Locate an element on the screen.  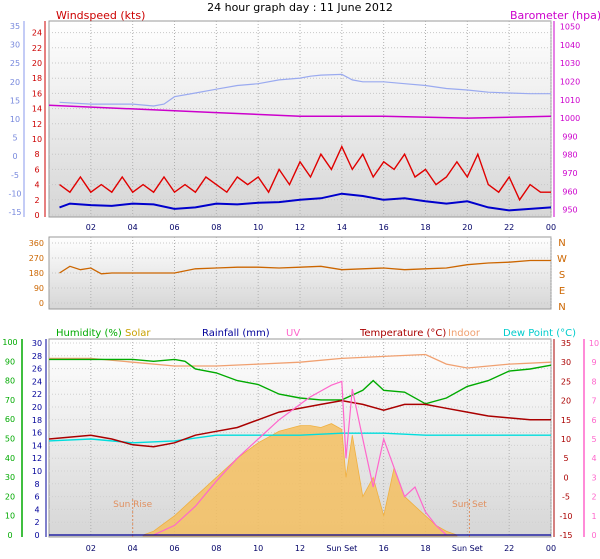
uv-tick-label: 5 is located at coordinates (593, 439).